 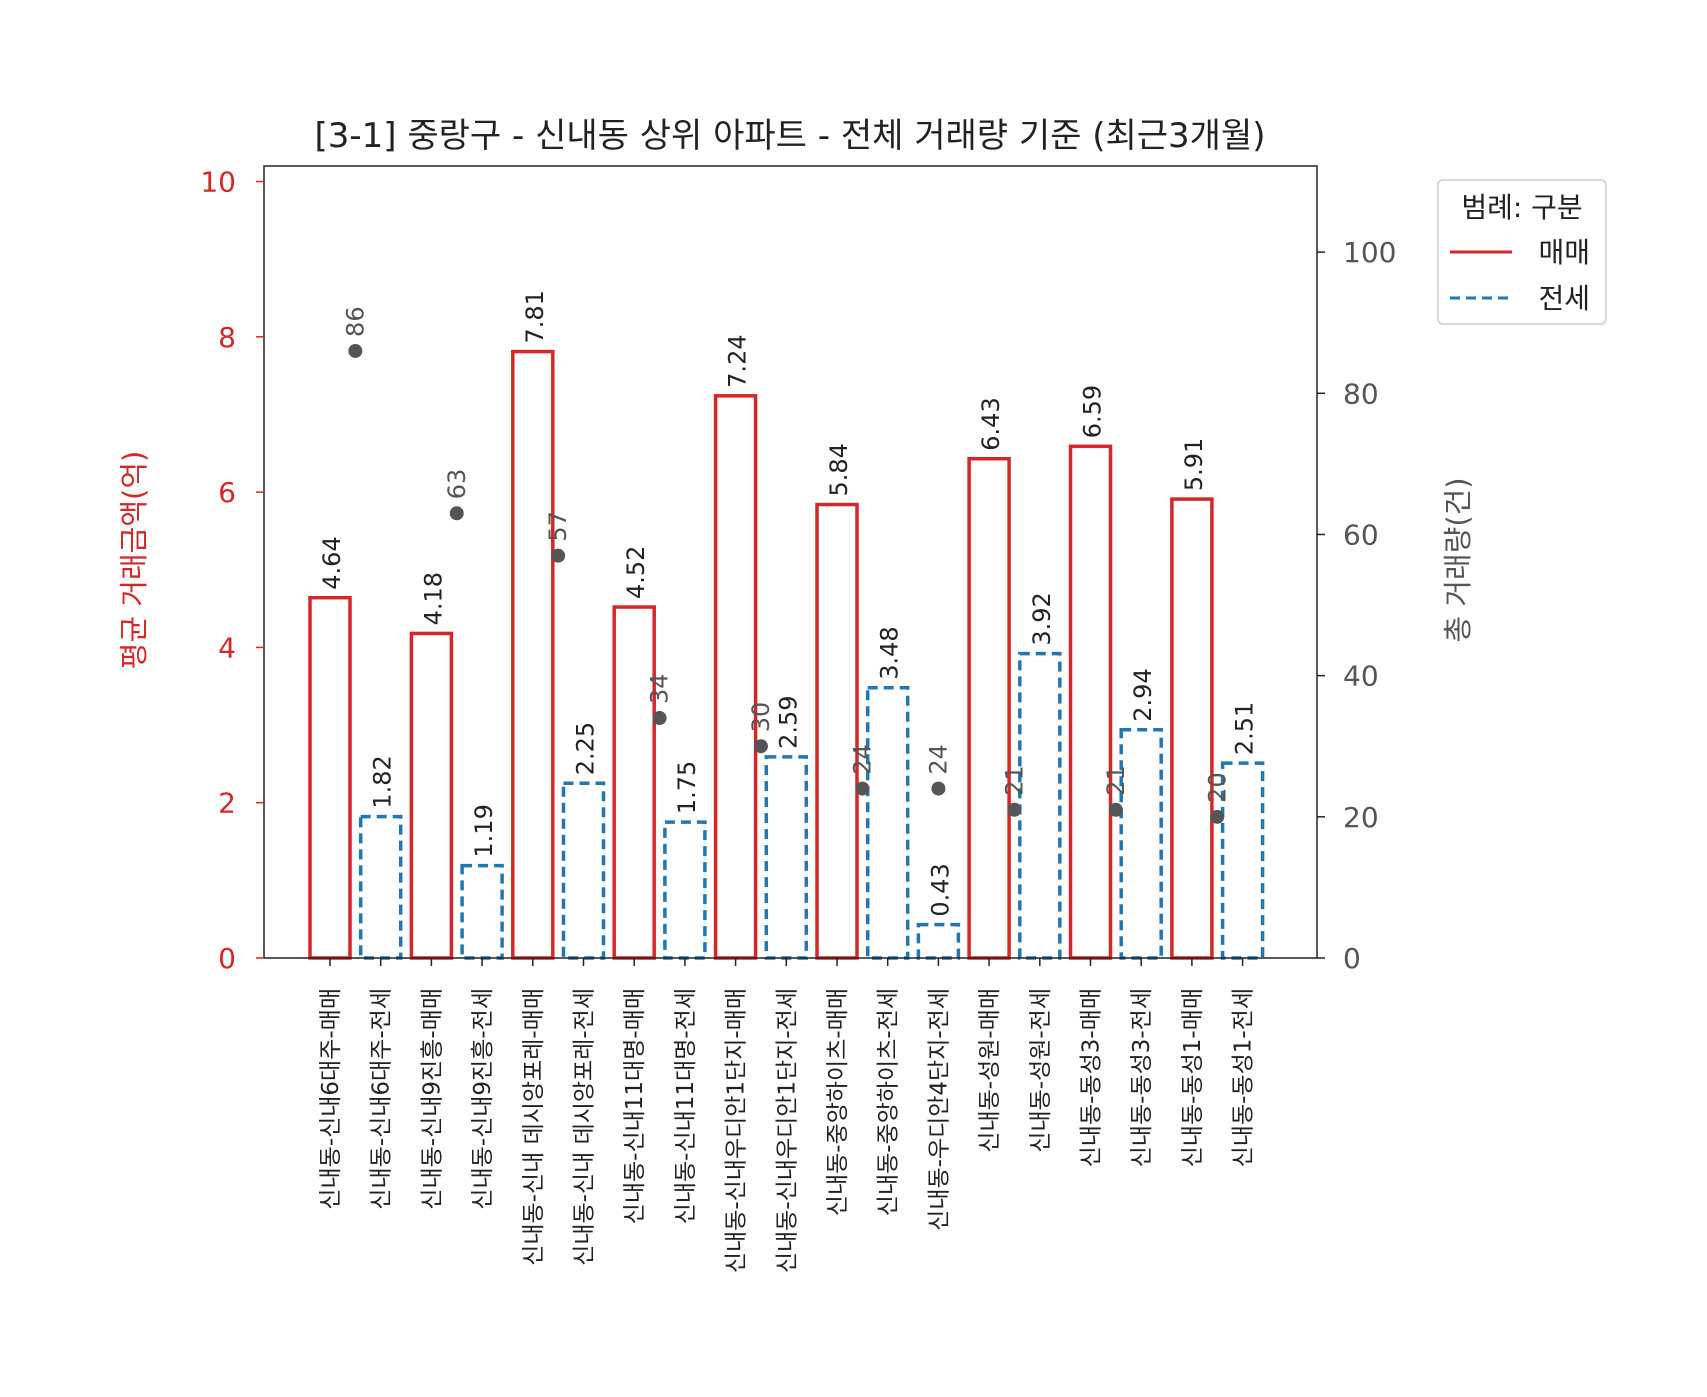 I want to click on bar-value-label: 7.24, so click(x=738, y=360).